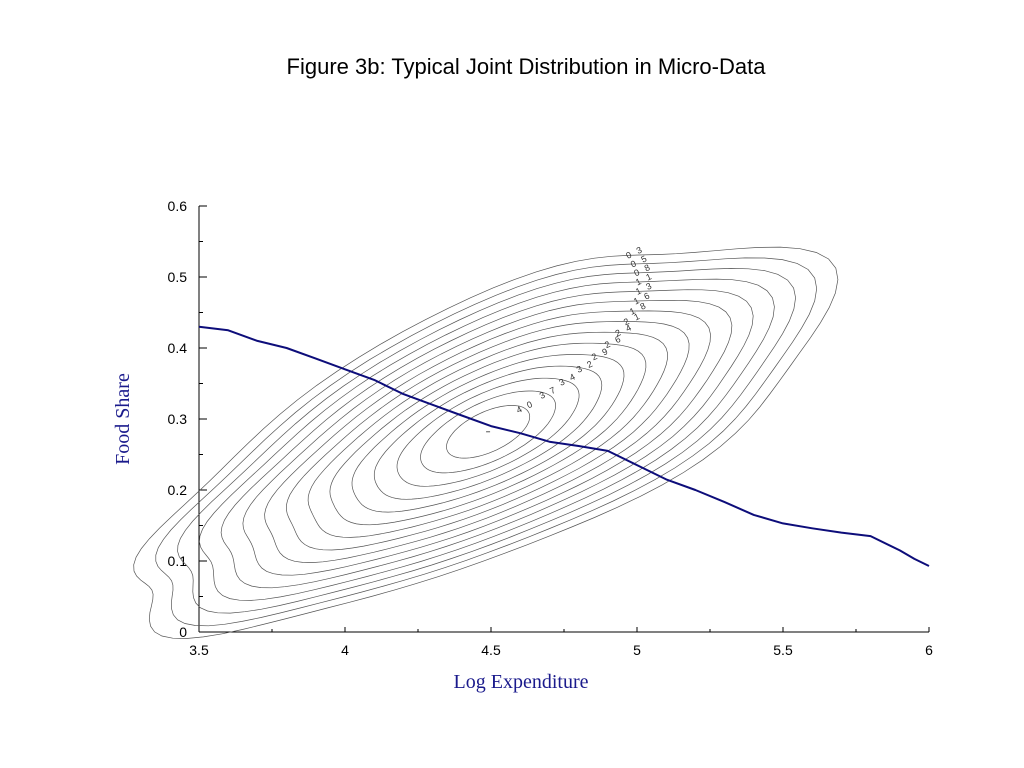  I want to click on x-tick-label: 5.5, so click(783, 650).